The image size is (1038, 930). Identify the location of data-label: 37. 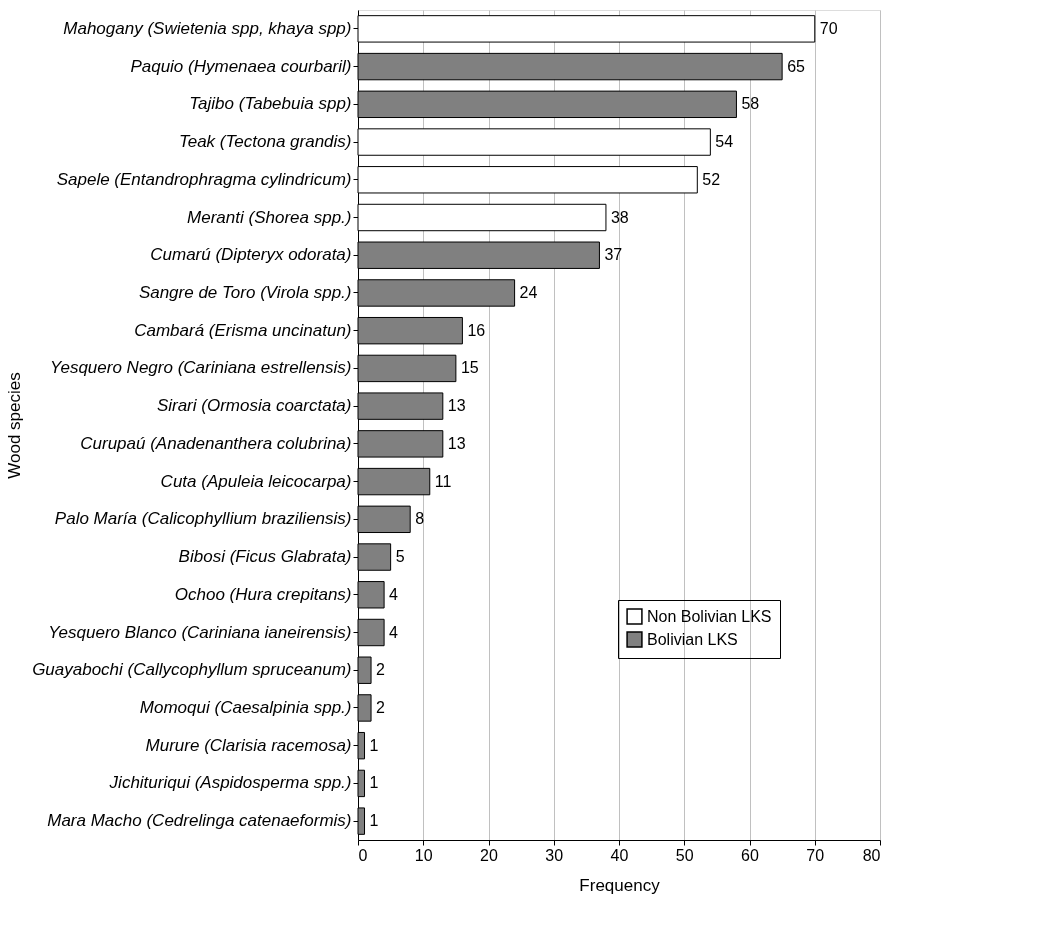
(613, 255).